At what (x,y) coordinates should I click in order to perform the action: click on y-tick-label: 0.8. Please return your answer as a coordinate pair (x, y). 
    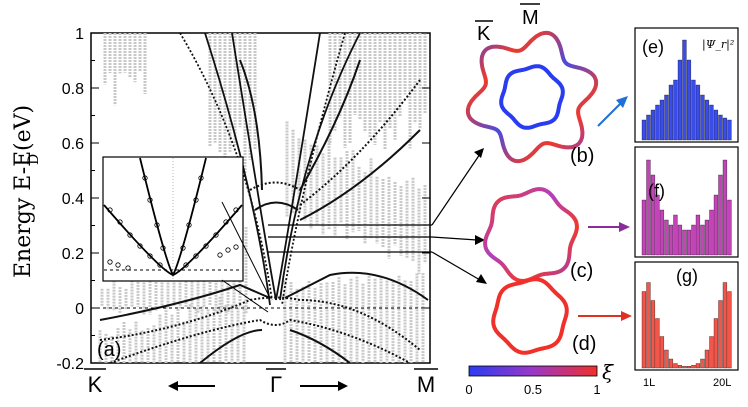
    Looking at the image, I should click on (73, 89).